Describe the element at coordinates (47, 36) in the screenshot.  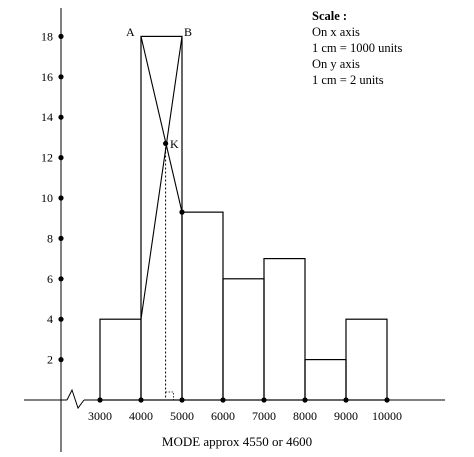
I see `y-tick-label: 18` at that location.